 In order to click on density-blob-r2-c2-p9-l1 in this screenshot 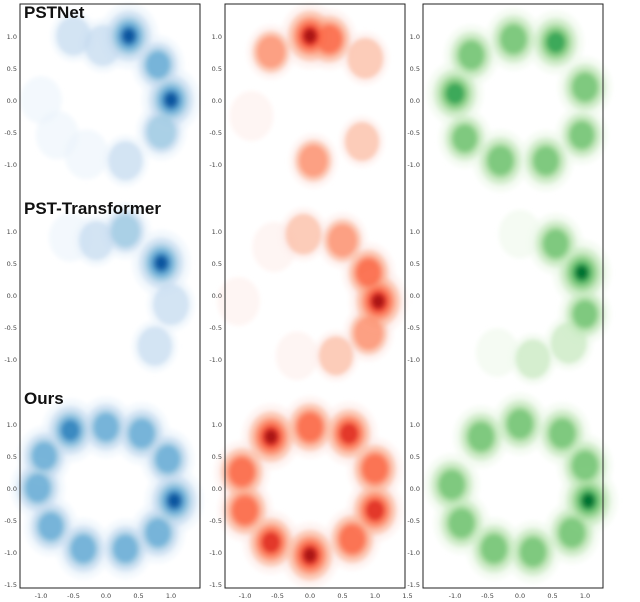, I will do `click(274, 247)`.